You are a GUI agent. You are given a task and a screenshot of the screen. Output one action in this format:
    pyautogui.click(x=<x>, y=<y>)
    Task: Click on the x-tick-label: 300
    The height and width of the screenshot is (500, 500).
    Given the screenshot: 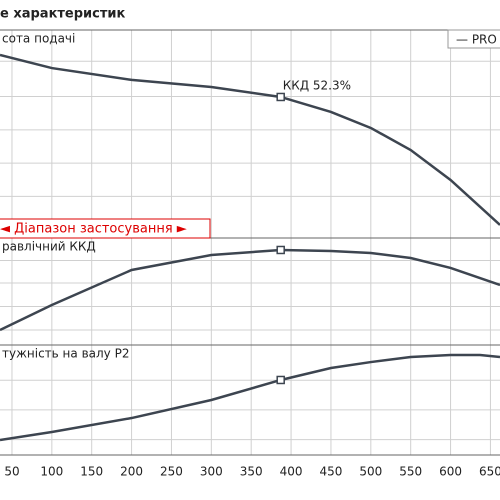 What is the action you would take?
    pyautogui.click(x=211, y=472)
    